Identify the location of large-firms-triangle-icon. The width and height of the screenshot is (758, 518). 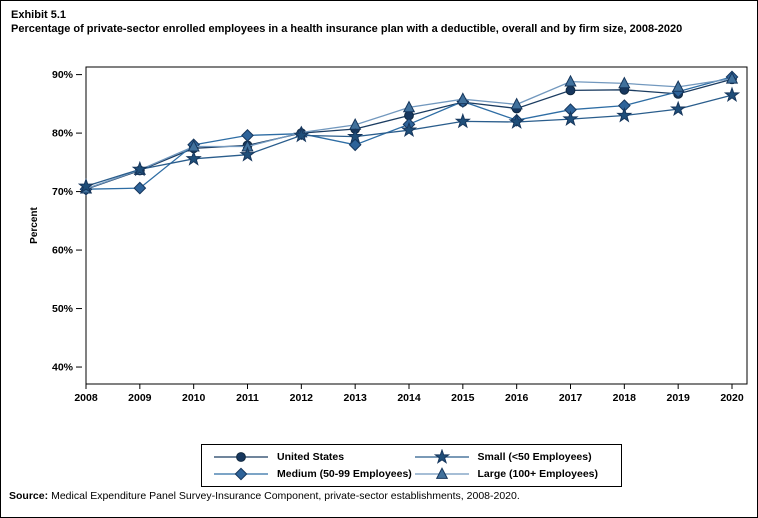
(441, 472).